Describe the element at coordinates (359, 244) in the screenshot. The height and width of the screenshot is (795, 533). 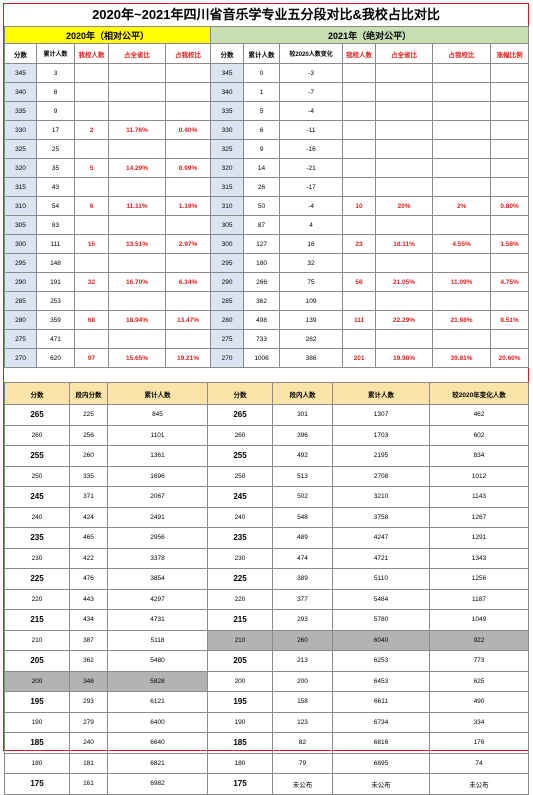
I see `table-cell: 23` at that location.